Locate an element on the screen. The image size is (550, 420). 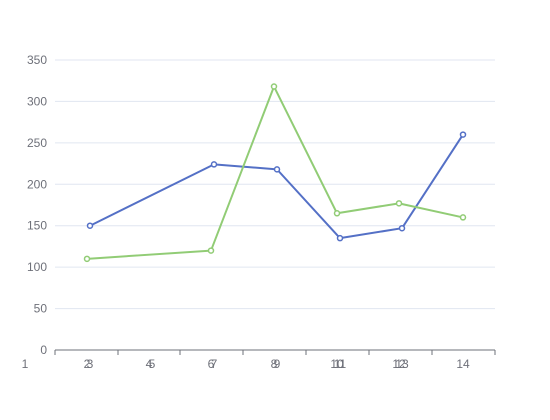
y-tick-label: 250 is located at coordinates (37, 143).